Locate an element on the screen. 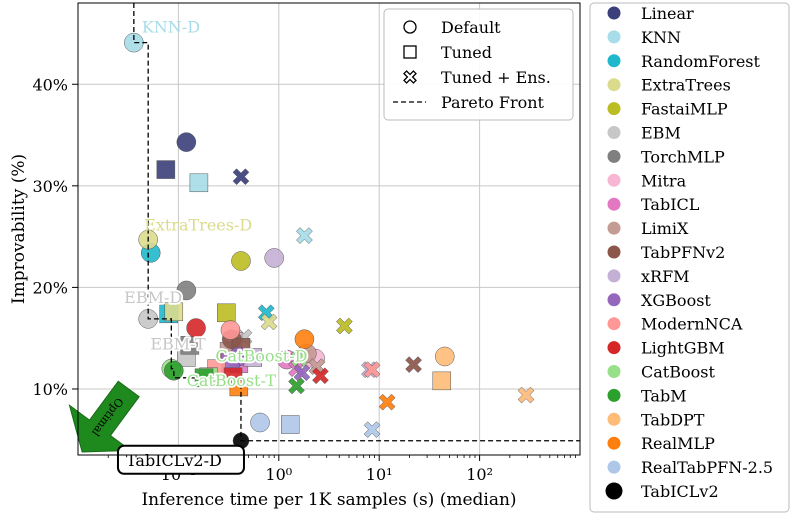 This screenshot has height=519, width=793. linear-circle-point is located at coordinates (186, 142).